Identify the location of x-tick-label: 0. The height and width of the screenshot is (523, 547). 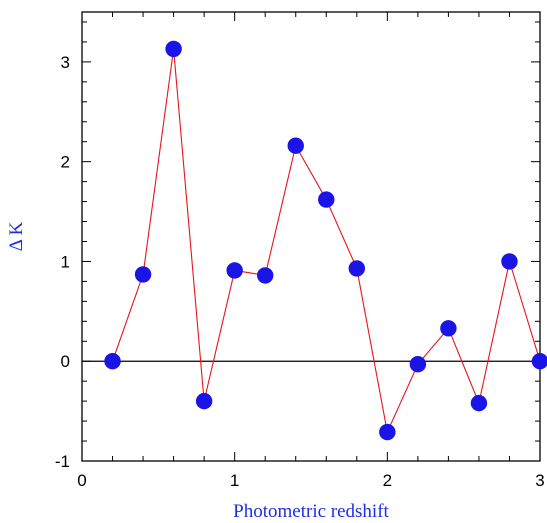
(81, 480).